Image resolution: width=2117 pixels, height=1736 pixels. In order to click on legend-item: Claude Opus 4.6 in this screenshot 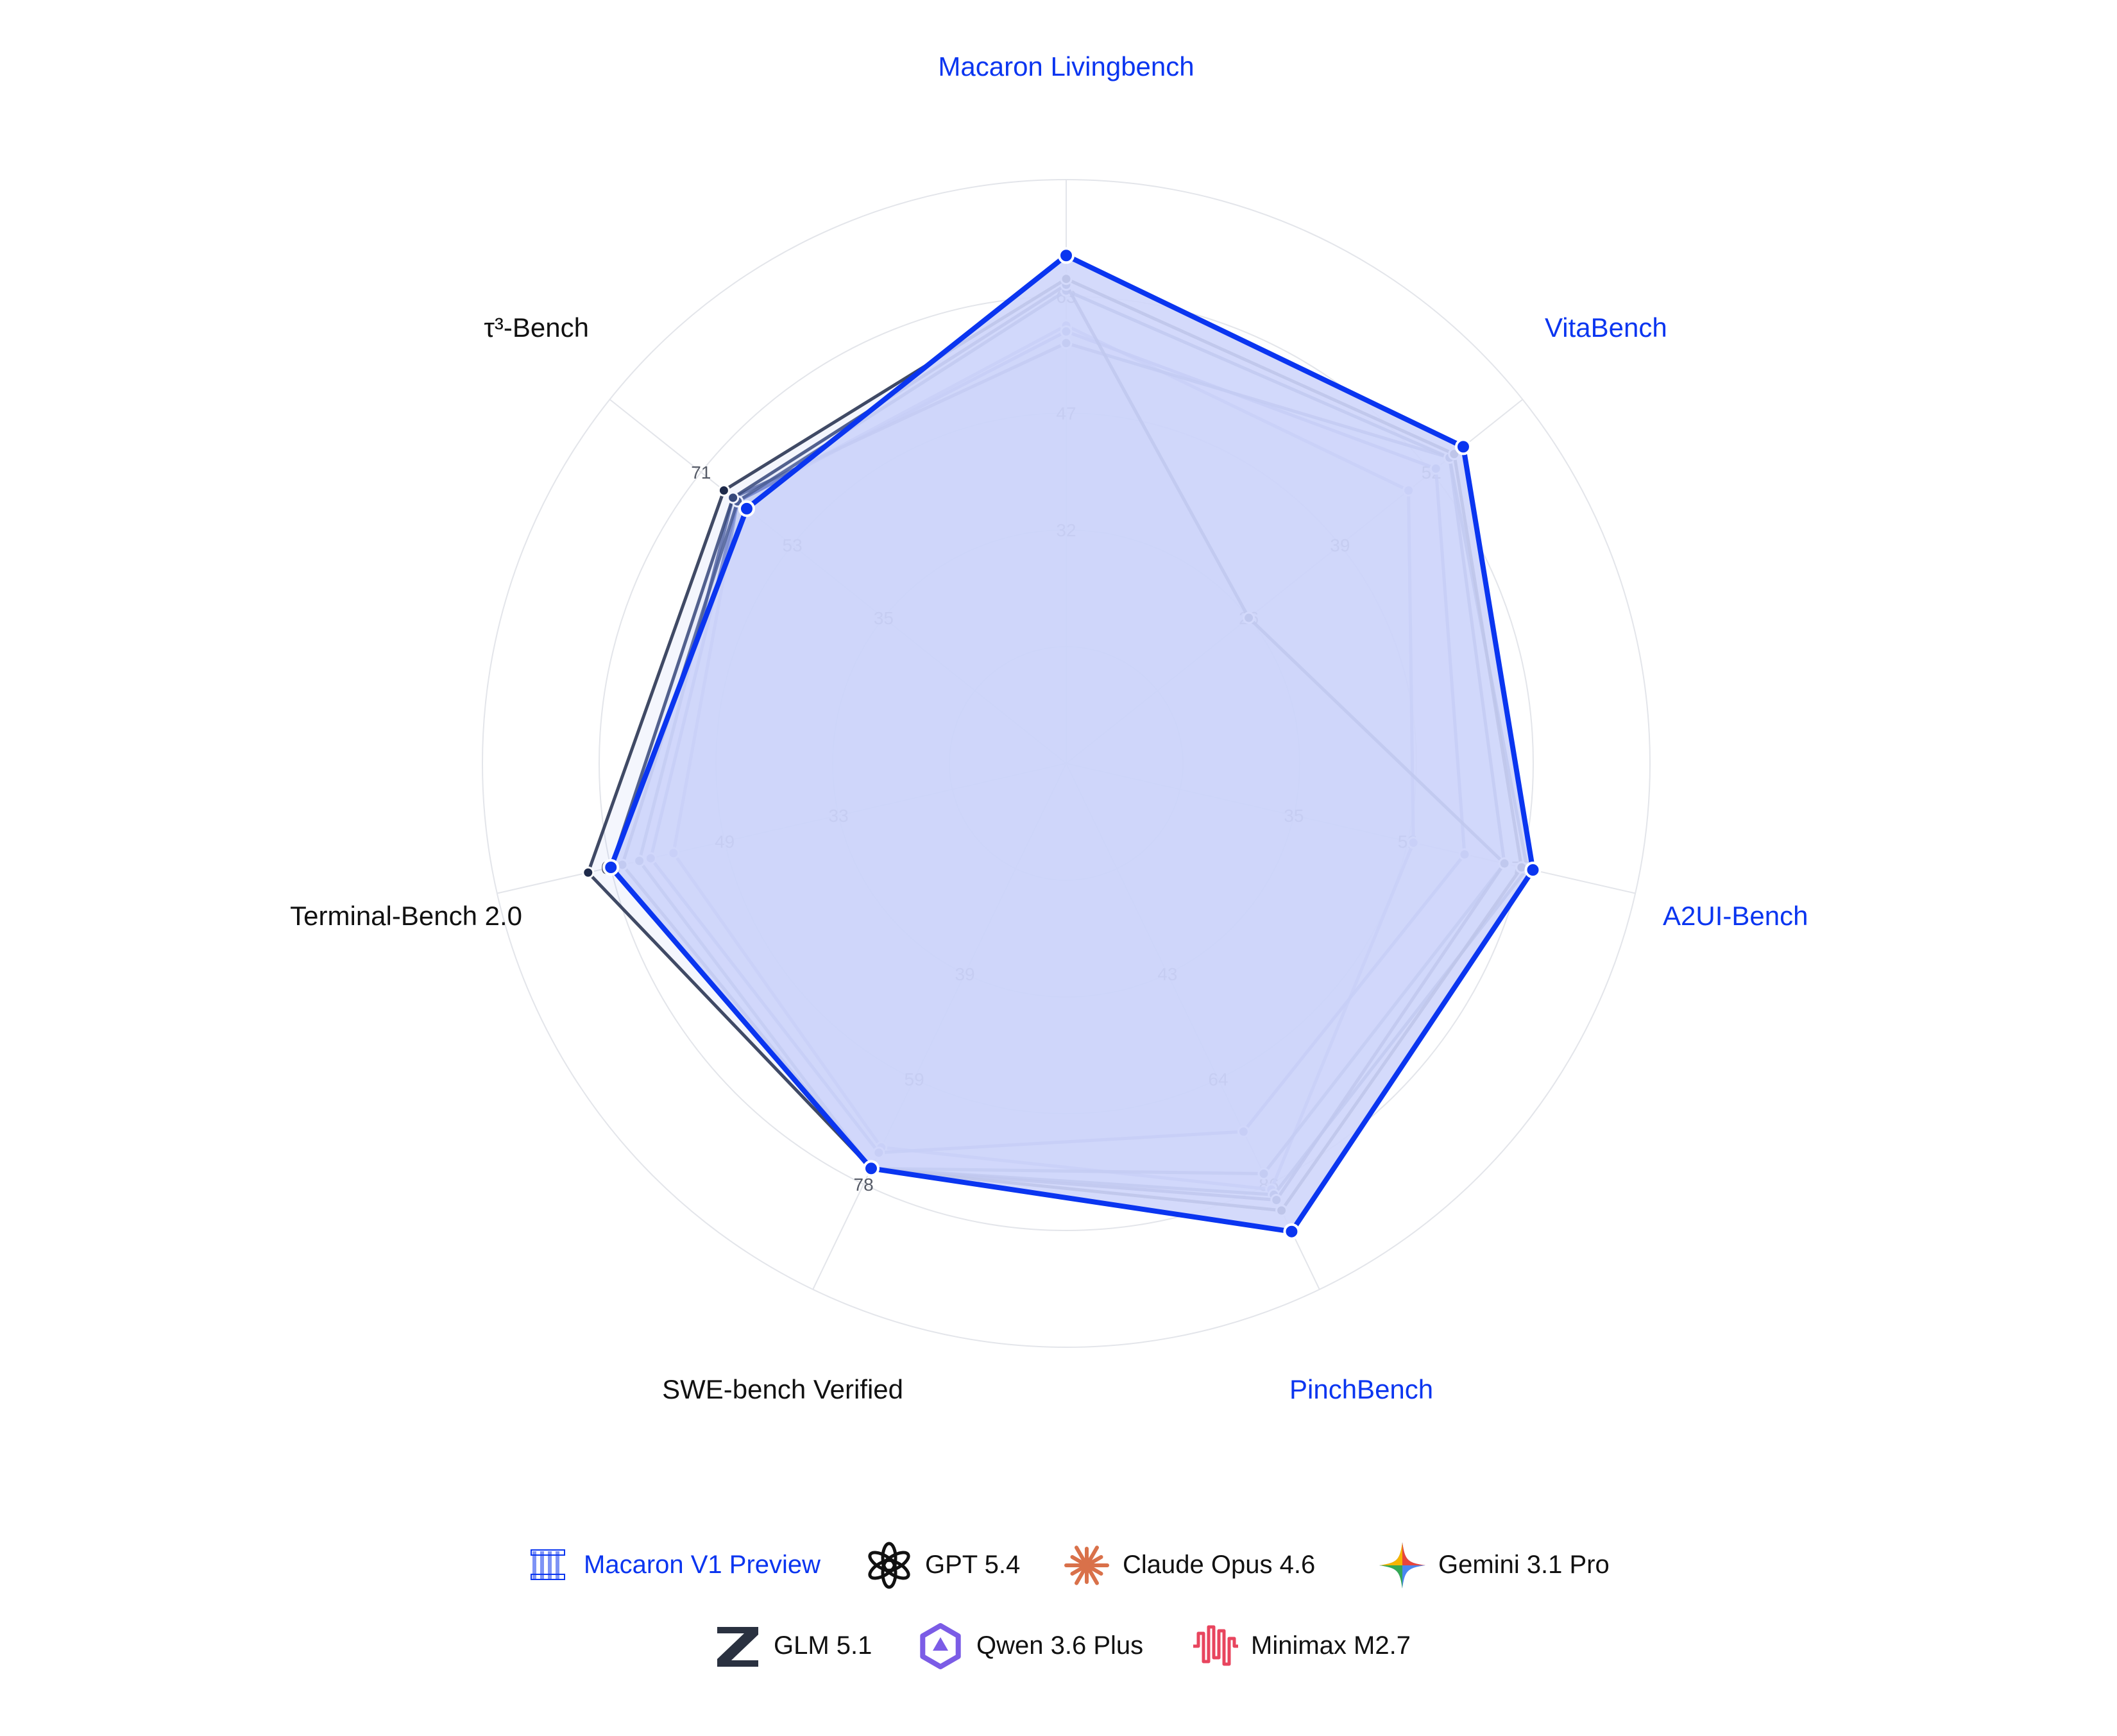, I will do `click(1189, 1565)`.